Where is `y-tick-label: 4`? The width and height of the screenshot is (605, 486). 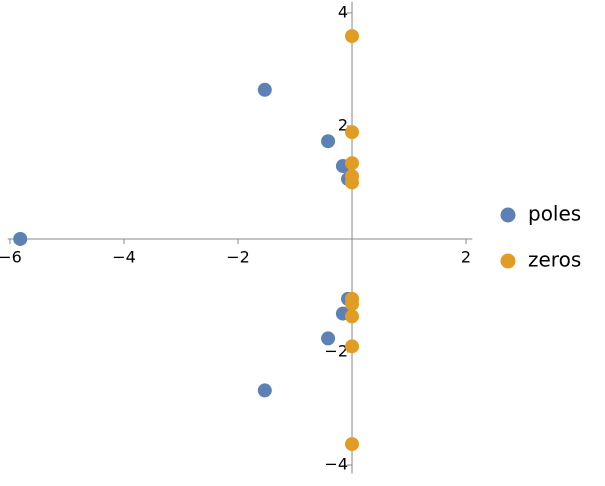 y-tick-label: 4 is located at coordinates (343, 11).